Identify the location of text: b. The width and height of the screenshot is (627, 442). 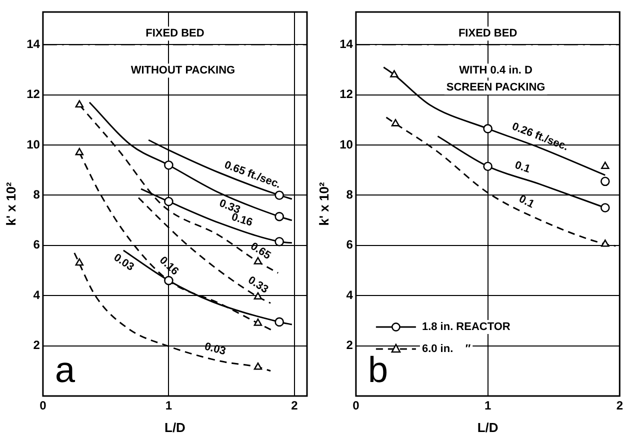
(378, 369).